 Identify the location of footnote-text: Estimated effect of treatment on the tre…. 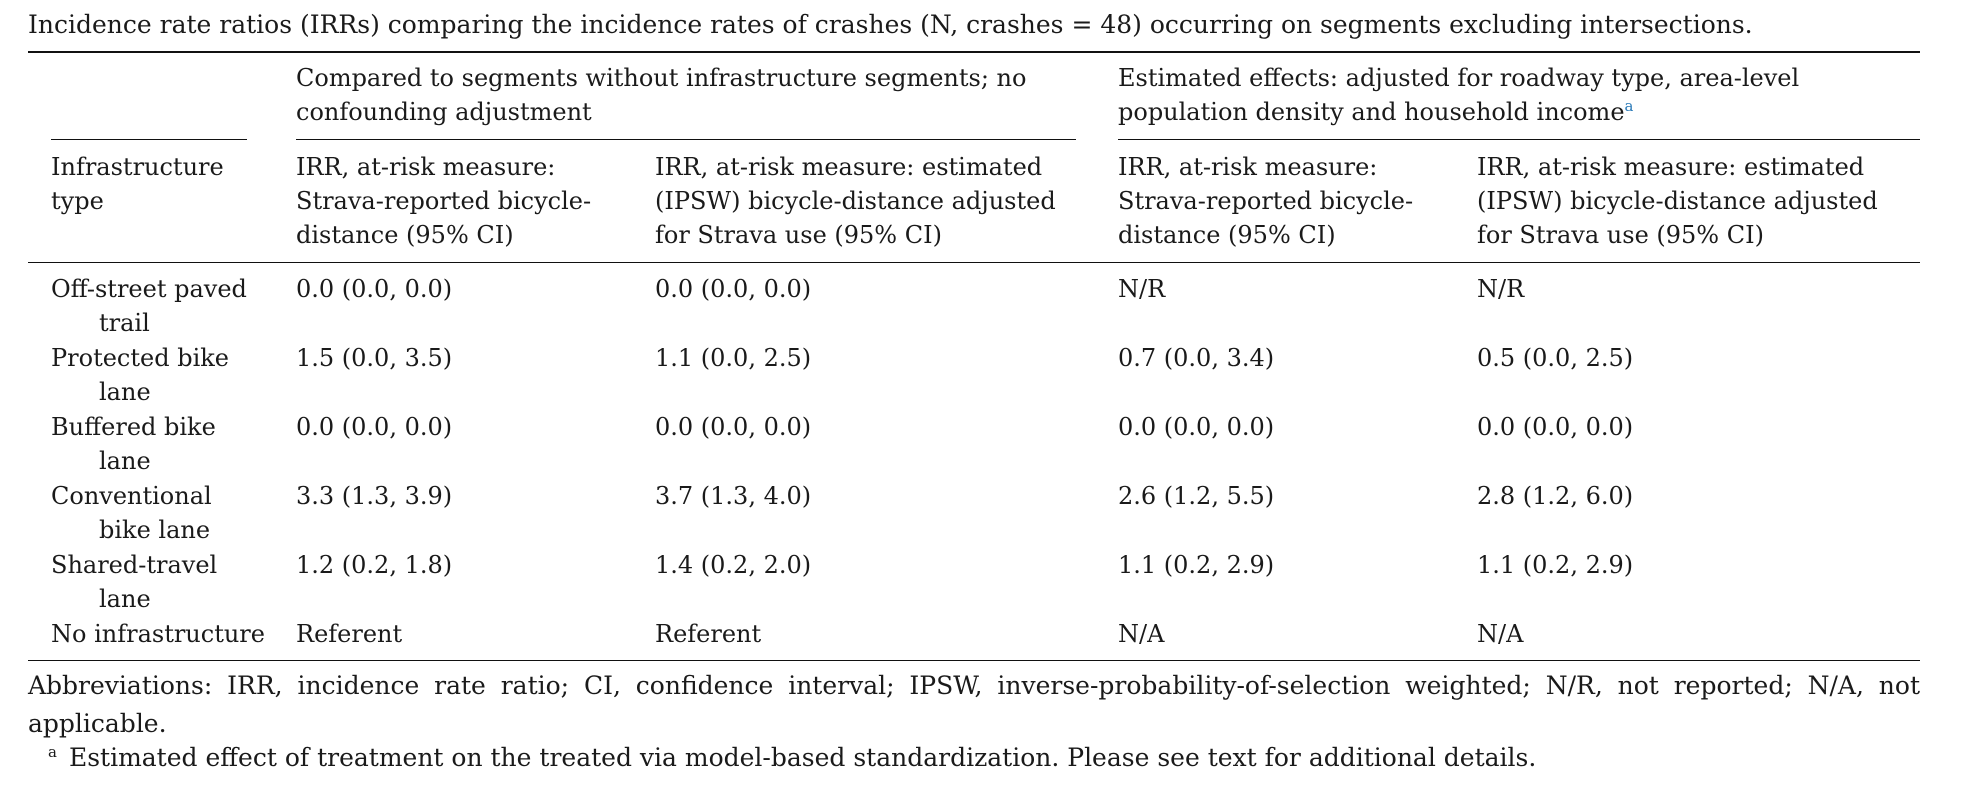
(802, 757).